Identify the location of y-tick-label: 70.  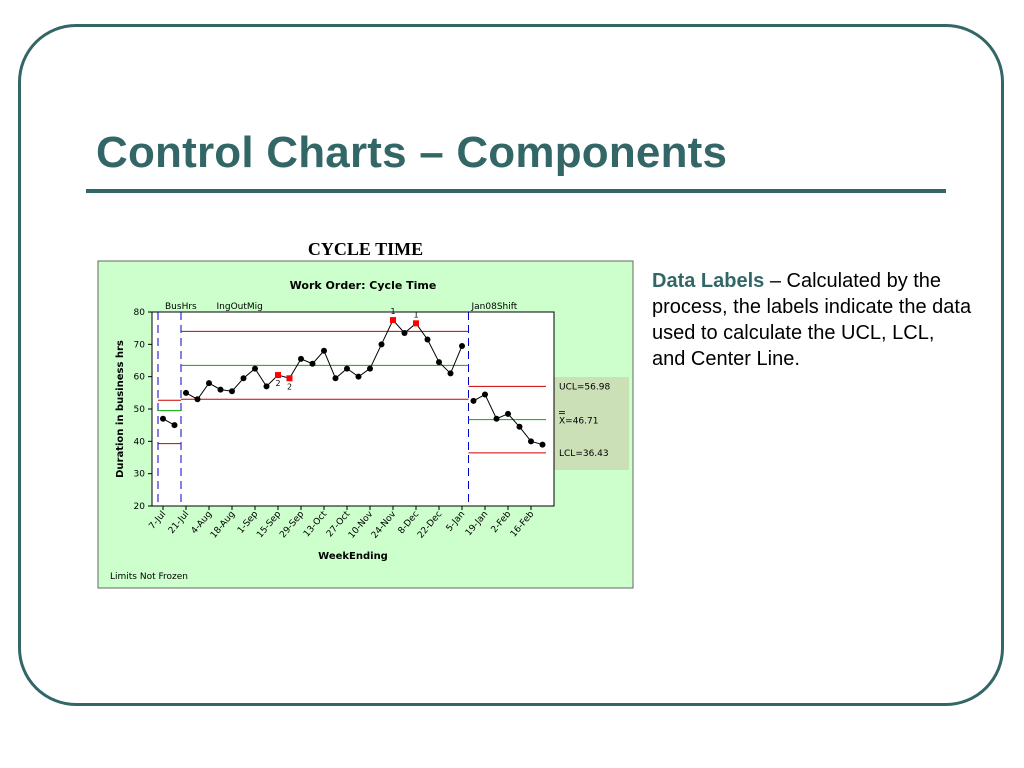
(140, 345).